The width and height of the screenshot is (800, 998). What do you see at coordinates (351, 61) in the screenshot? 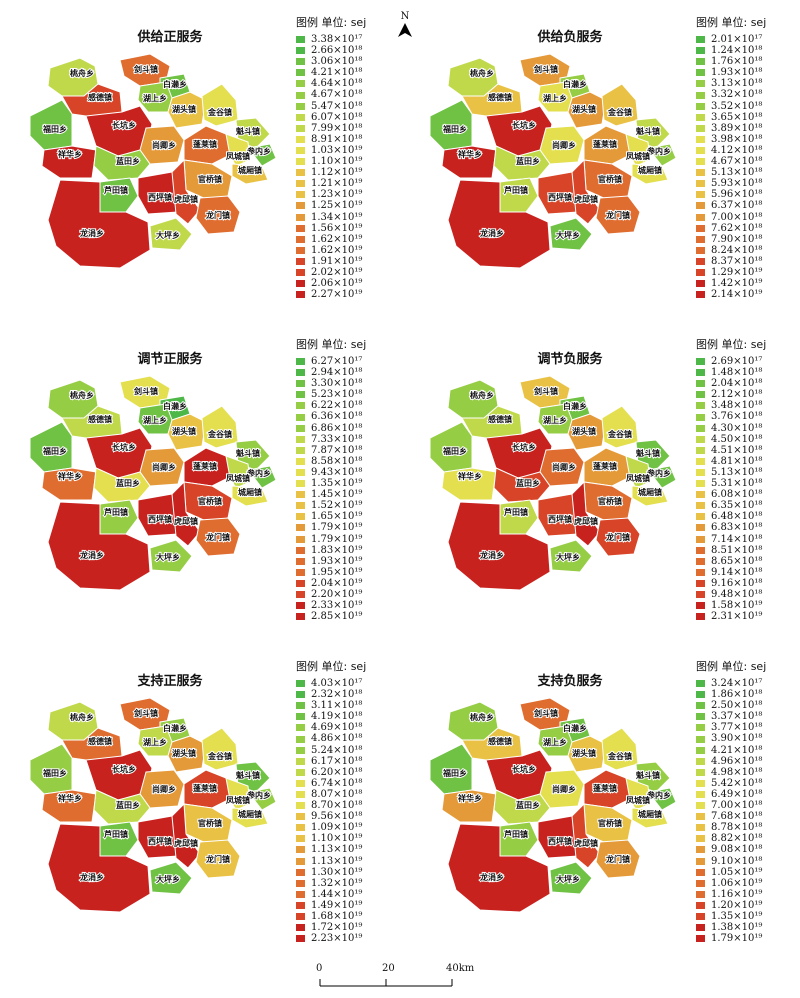
I see `legend-item: 3.06×10¹⁸` at bounding box center [351, 61].